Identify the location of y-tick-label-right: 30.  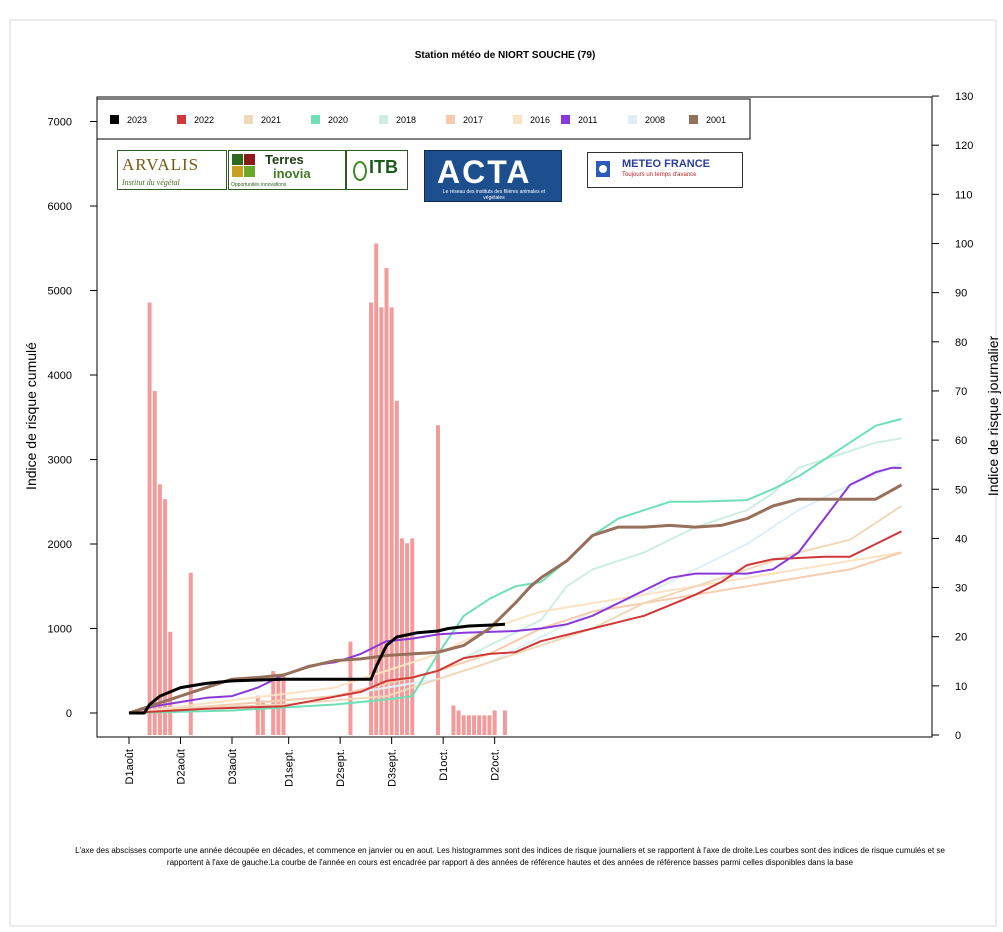
(961, 589).